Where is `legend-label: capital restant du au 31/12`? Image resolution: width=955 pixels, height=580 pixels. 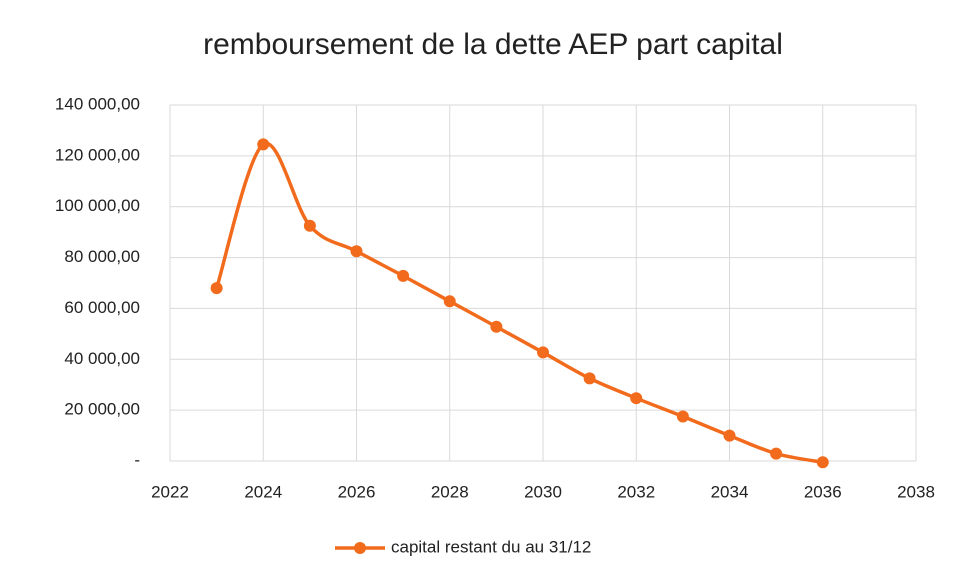
legend-label: capital restant du au 31/12 is located at coordinates (491, 546).